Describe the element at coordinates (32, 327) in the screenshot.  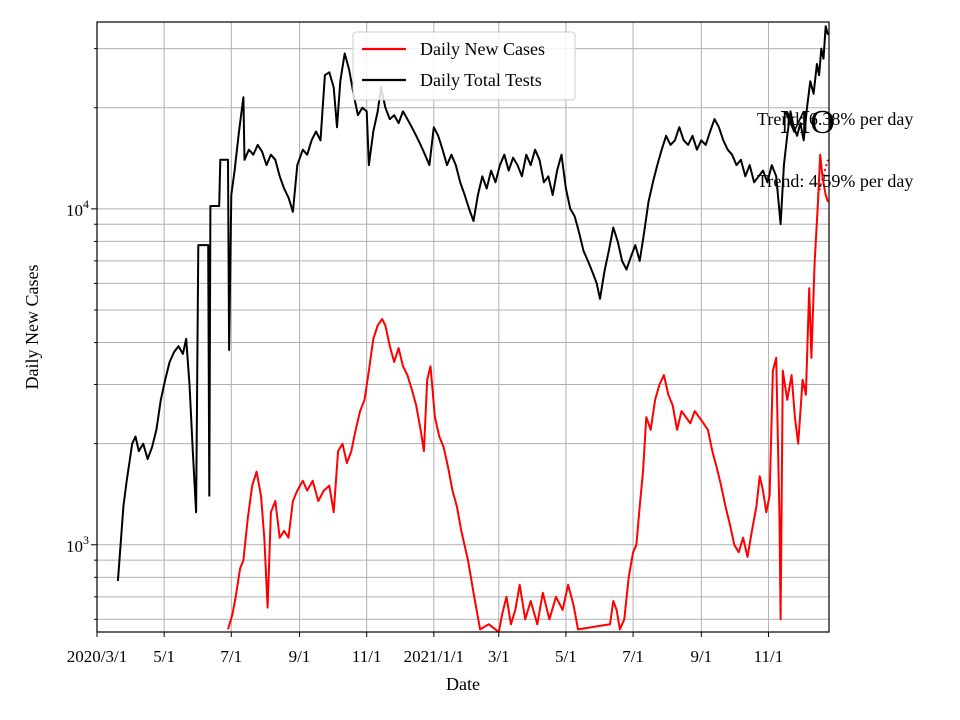
I see `y-axis-label: Daily New Cases` at that location.